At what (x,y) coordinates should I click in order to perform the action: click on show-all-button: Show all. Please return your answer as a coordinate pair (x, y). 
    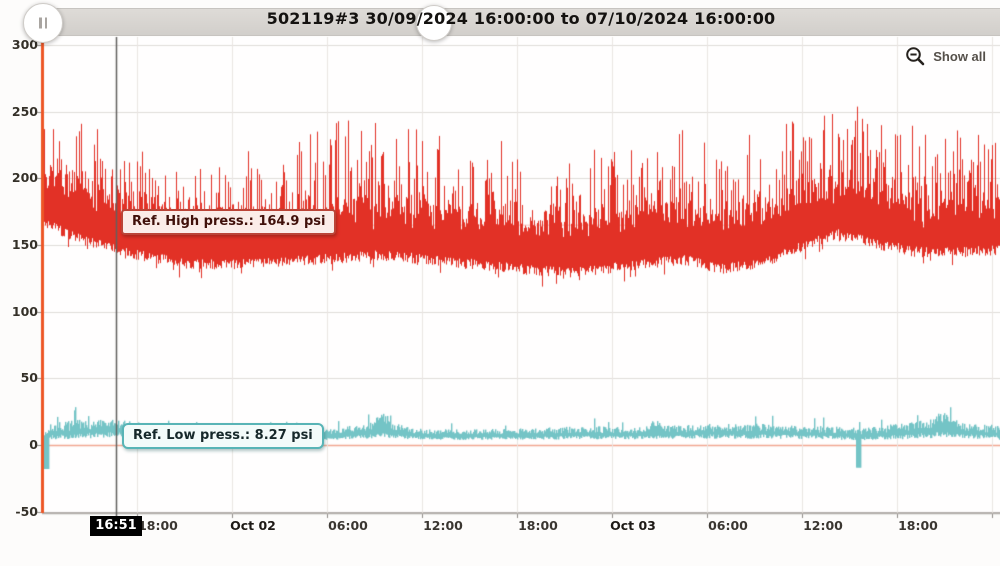
    Looking at the image, I should click on (945, 56).